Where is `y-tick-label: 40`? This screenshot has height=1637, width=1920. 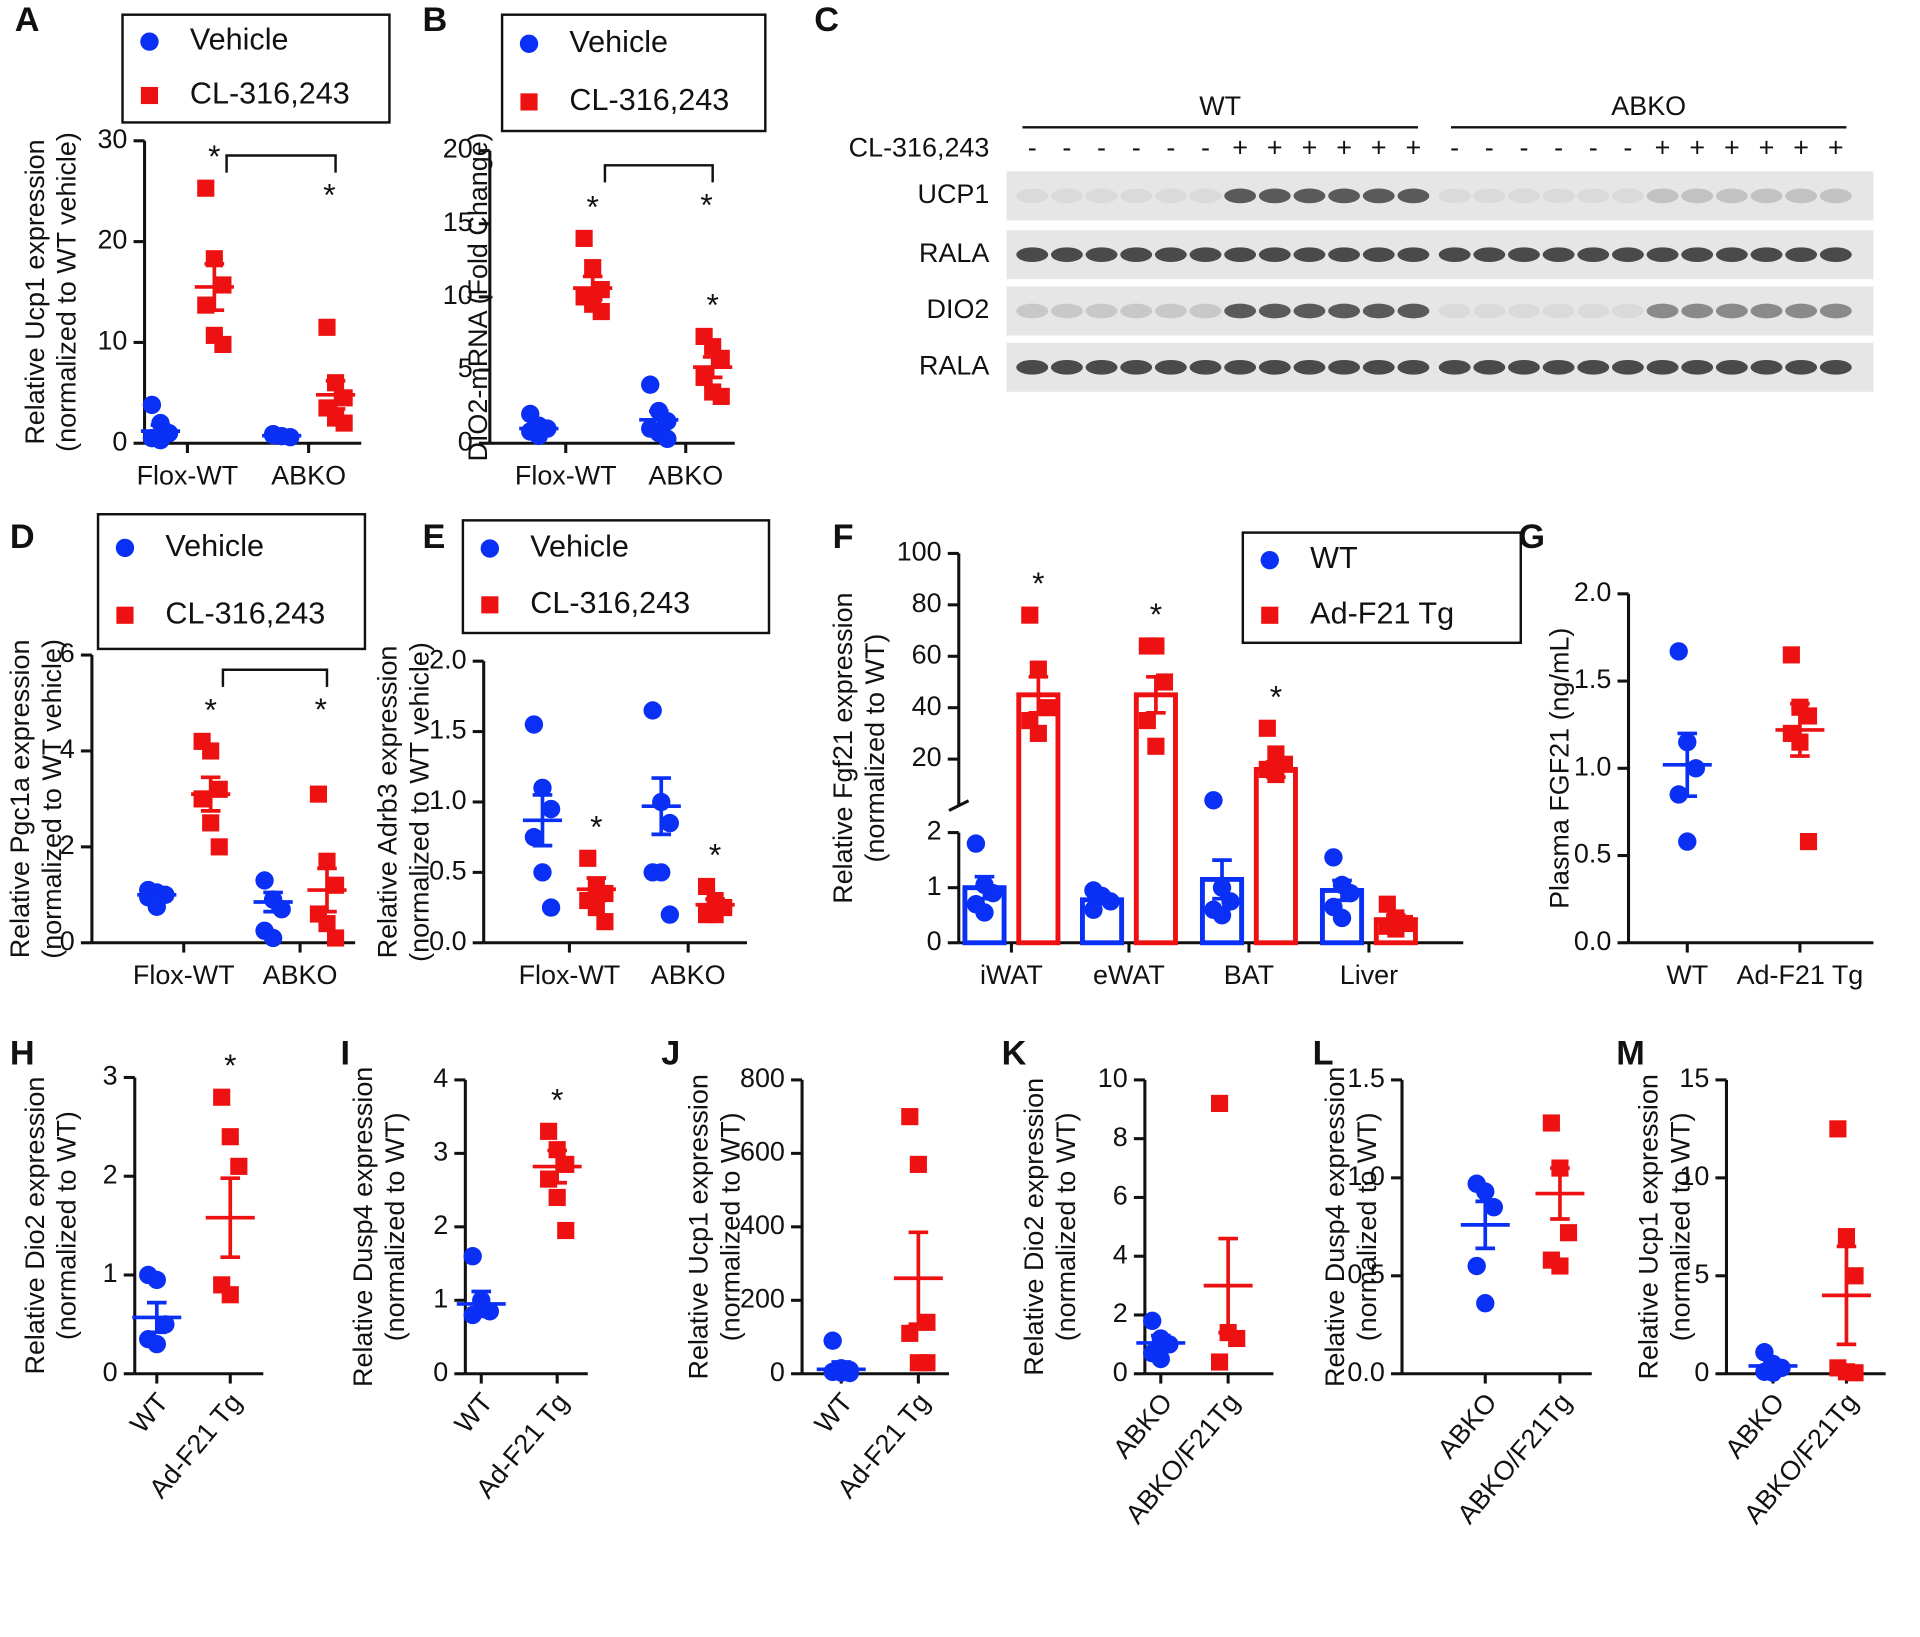 y-tick-label: 40 is located at coordinates (927, 706).